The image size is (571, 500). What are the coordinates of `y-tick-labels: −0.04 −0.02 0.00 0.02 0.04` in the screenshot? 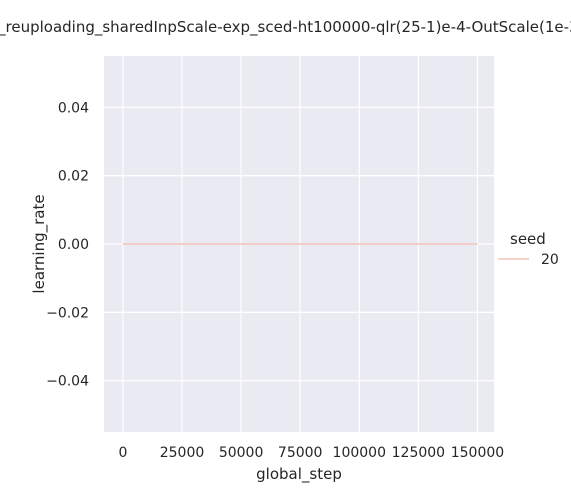 It's located at (67, 244).